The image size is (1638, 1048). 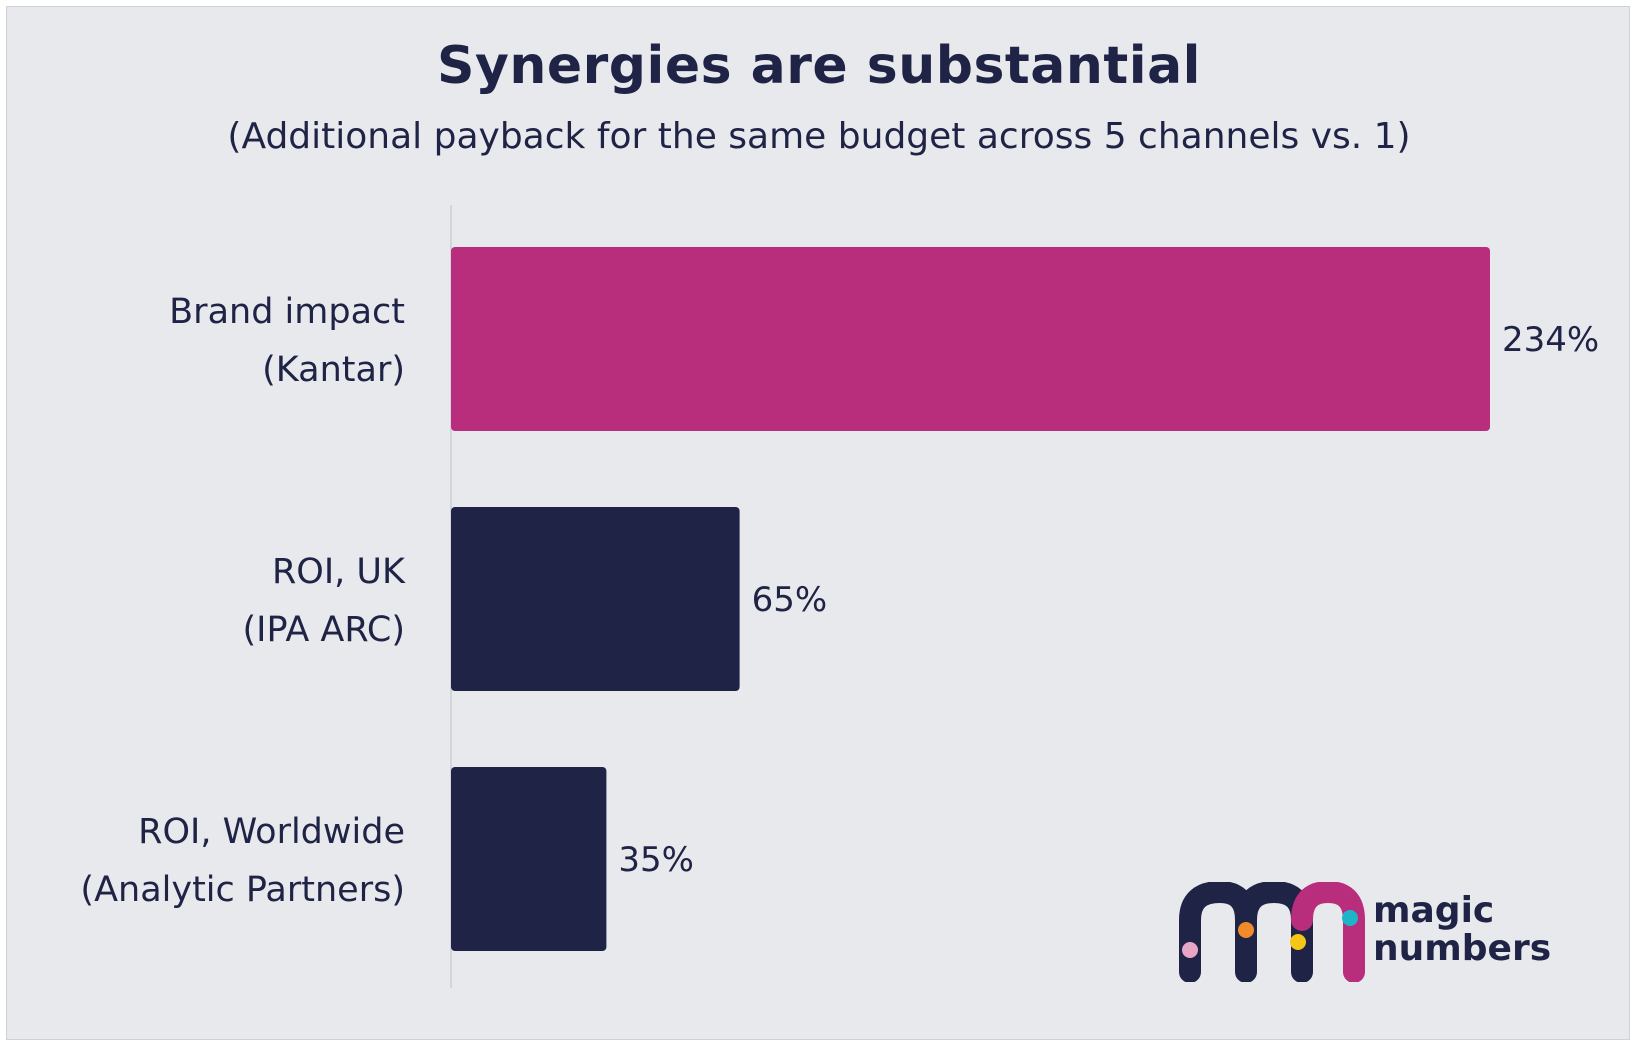 What do you see at coordinates (339, 572) in the screenshot?
I see `category-label-2-line-1: ROI, UK` at bounding box center [339, 572].